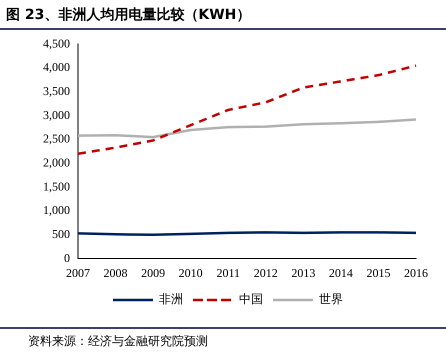 The image size is (446, 357). Describe the element at coordinates (171, 299) in the screenshot. I see `legend-label: 非洲` at that location.